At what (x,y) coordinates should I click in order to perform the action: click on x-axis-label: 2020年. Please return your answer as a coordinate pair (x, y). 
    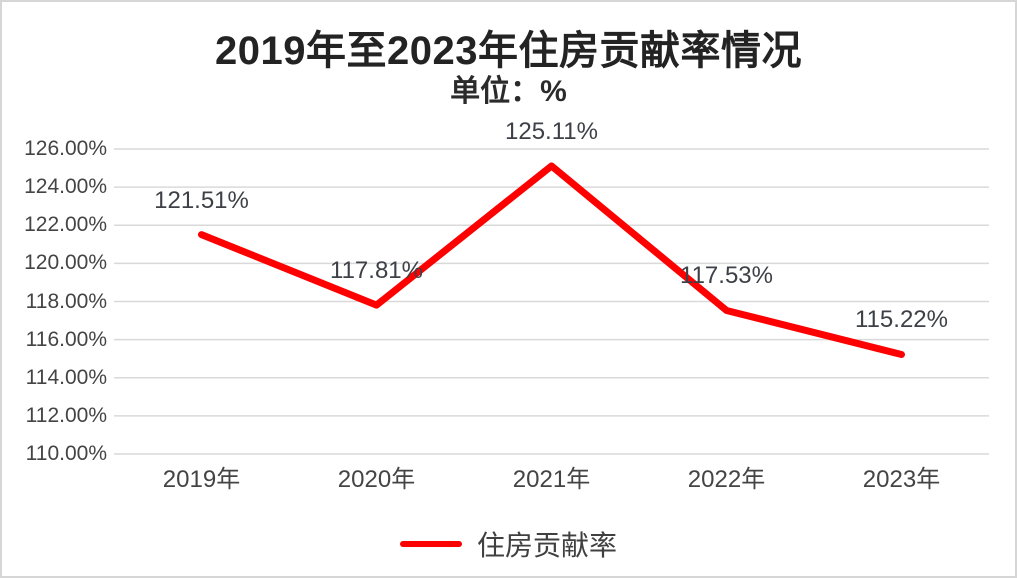
    Looking at the image, I should click on (376, 479).